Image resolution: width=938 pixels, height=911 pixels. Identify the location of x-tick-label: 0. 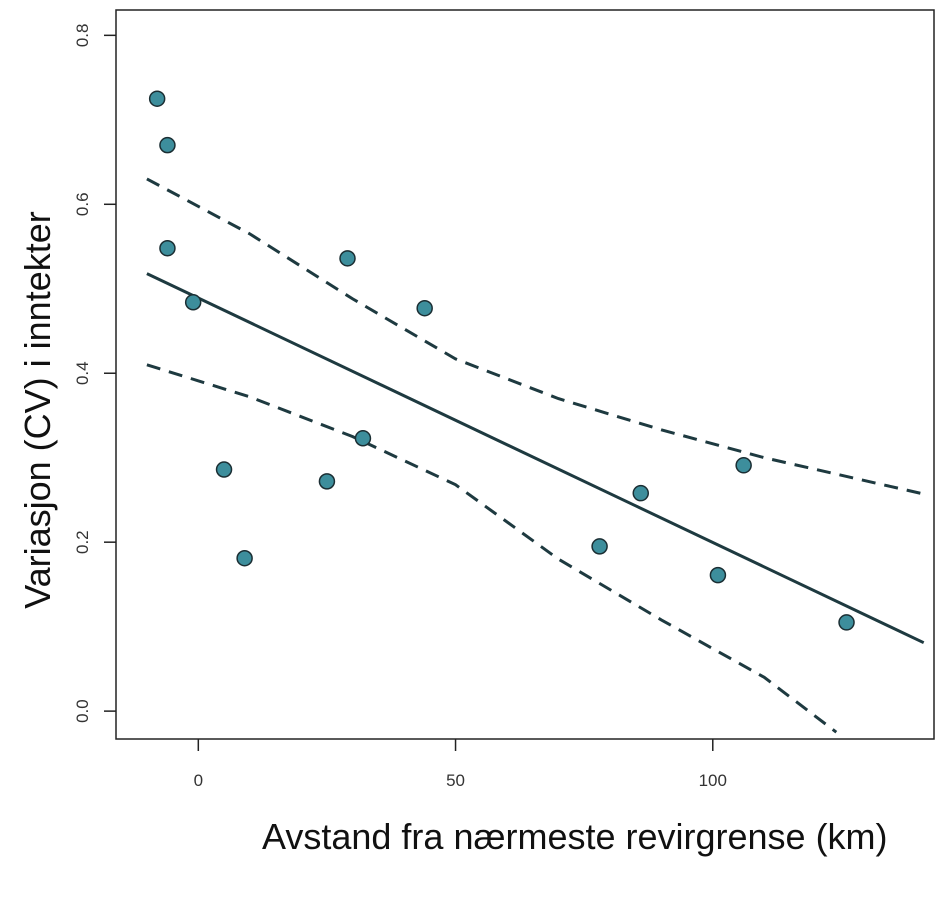
(198, 780).